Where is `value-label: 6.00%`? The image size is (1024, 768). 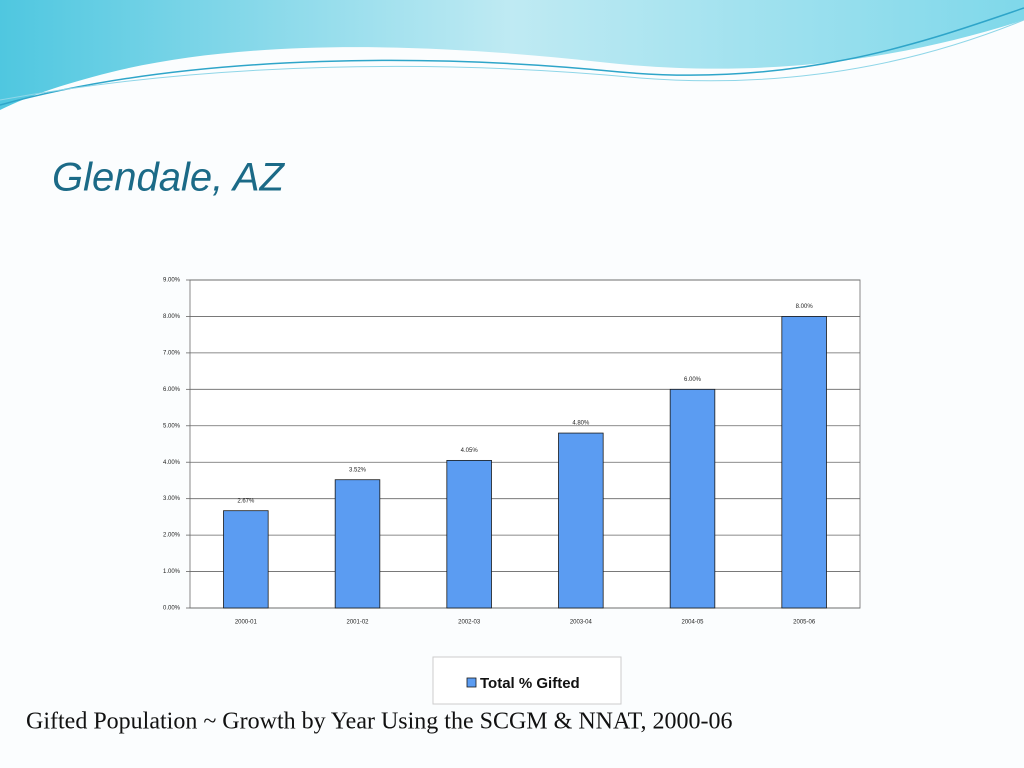
value-label: 6.00% is located at coordinates (693, 380).